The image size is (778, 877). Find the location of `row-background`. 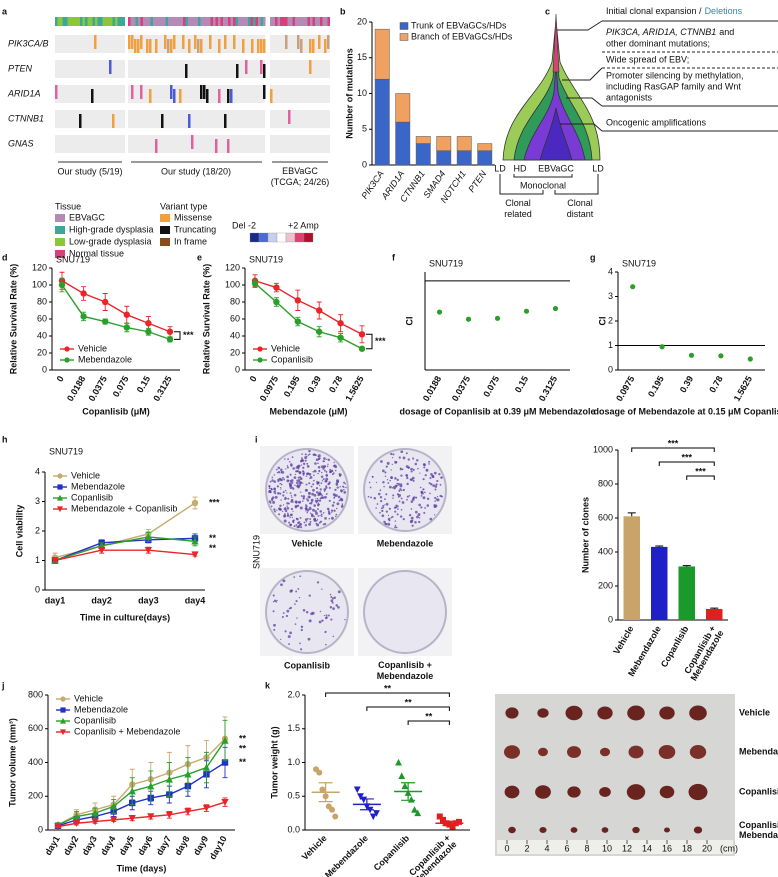

row-background is located at coordinates (196, 69).